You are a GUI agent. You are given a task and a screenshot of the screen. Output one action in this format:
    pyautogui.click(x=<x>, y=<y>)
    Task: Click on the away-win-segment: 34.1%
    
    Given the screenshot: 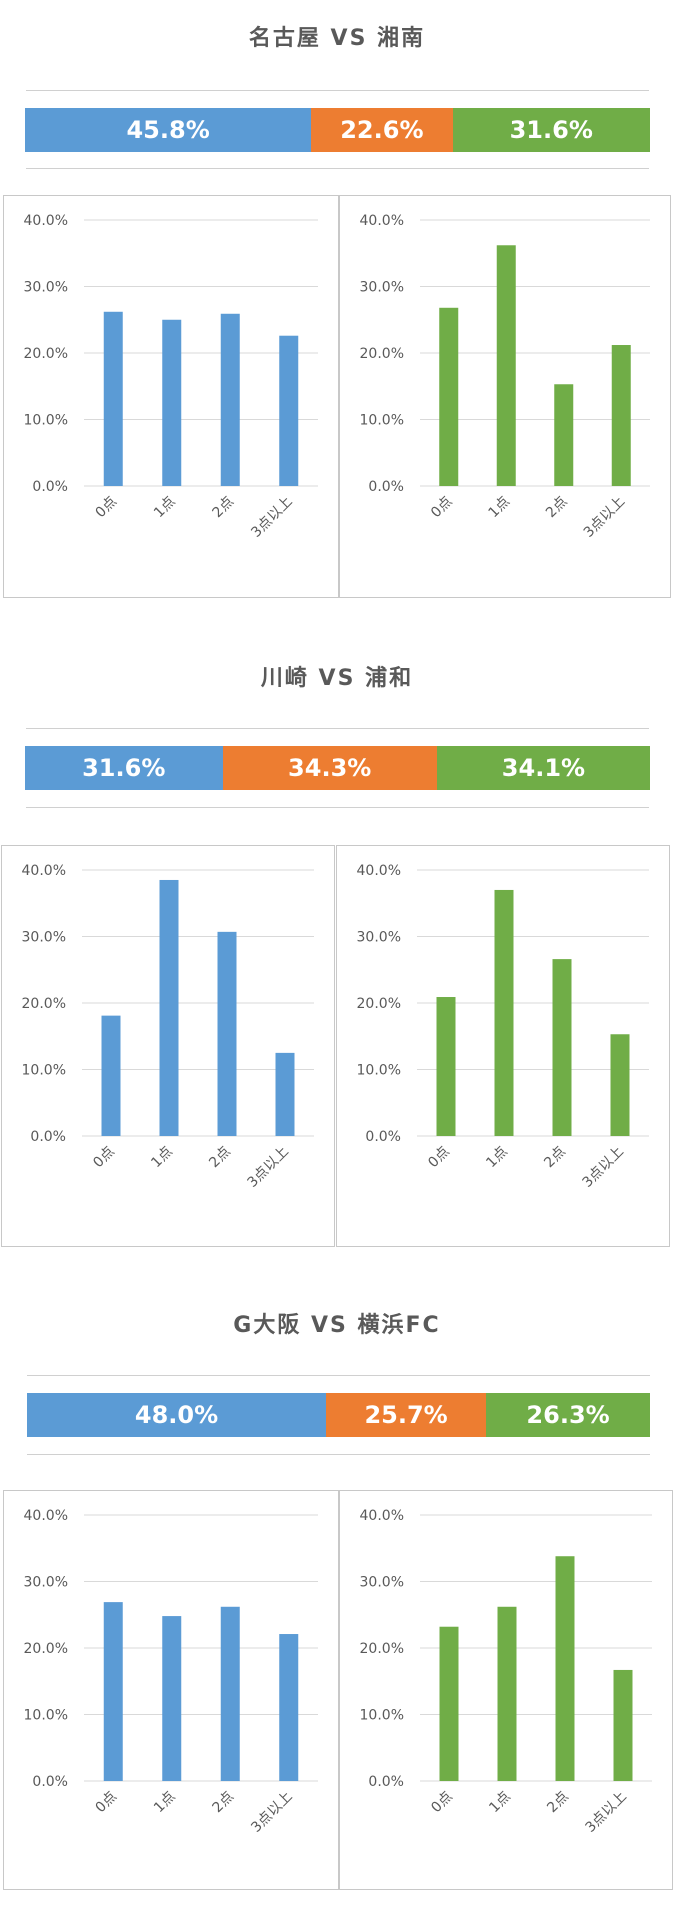 What is the action you would take?
    pyautogui.click(x=543, y=768)
    